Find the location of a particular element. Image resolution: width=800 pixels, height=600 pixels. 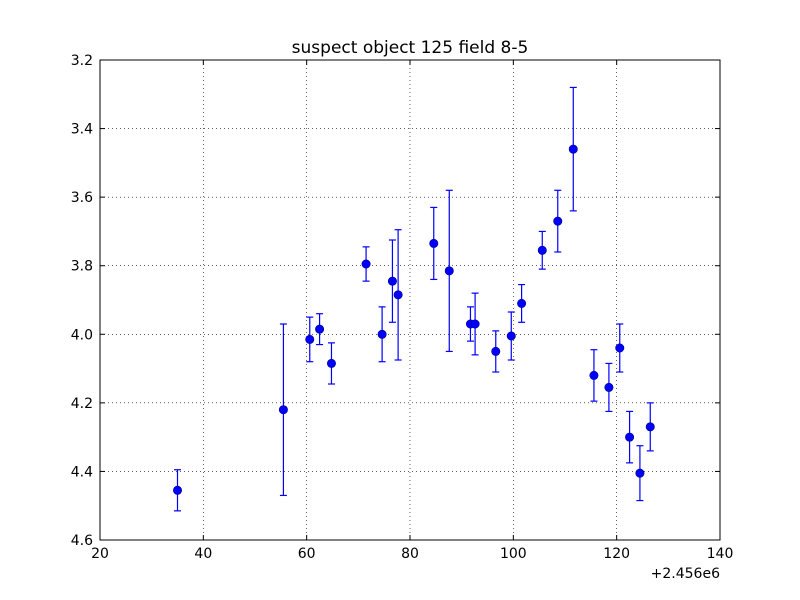

y-tick-label: 4.2 is located at coordinates (82, 404).